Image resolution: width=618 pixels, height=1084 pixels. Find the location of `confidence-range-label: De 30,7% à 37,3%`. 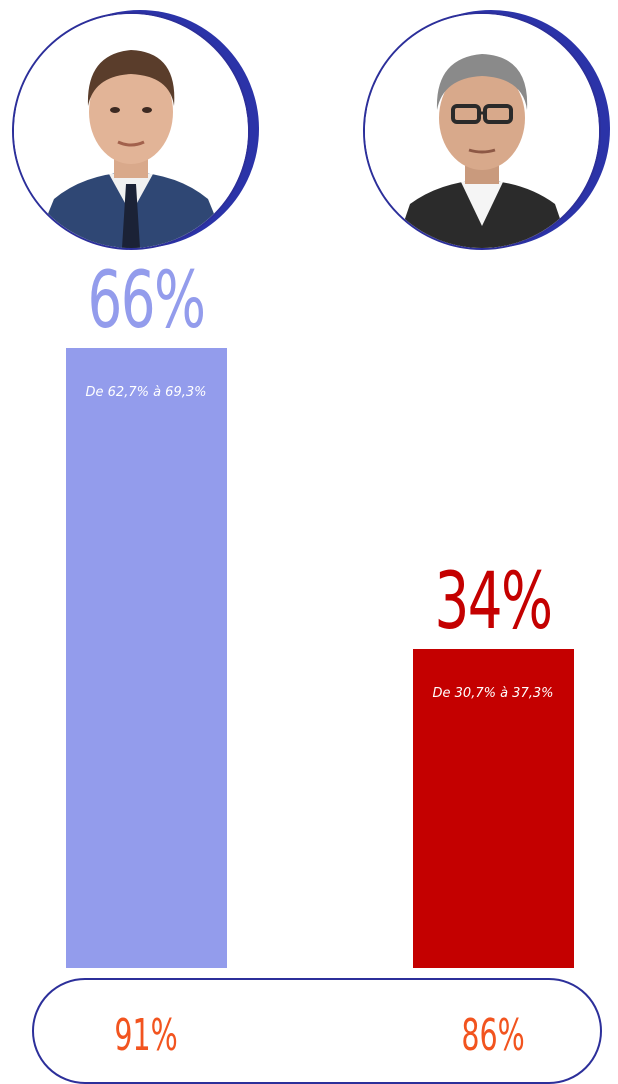

confidence-range-label: De 30,7% à 37,3% is located at coordinates (493, 693).